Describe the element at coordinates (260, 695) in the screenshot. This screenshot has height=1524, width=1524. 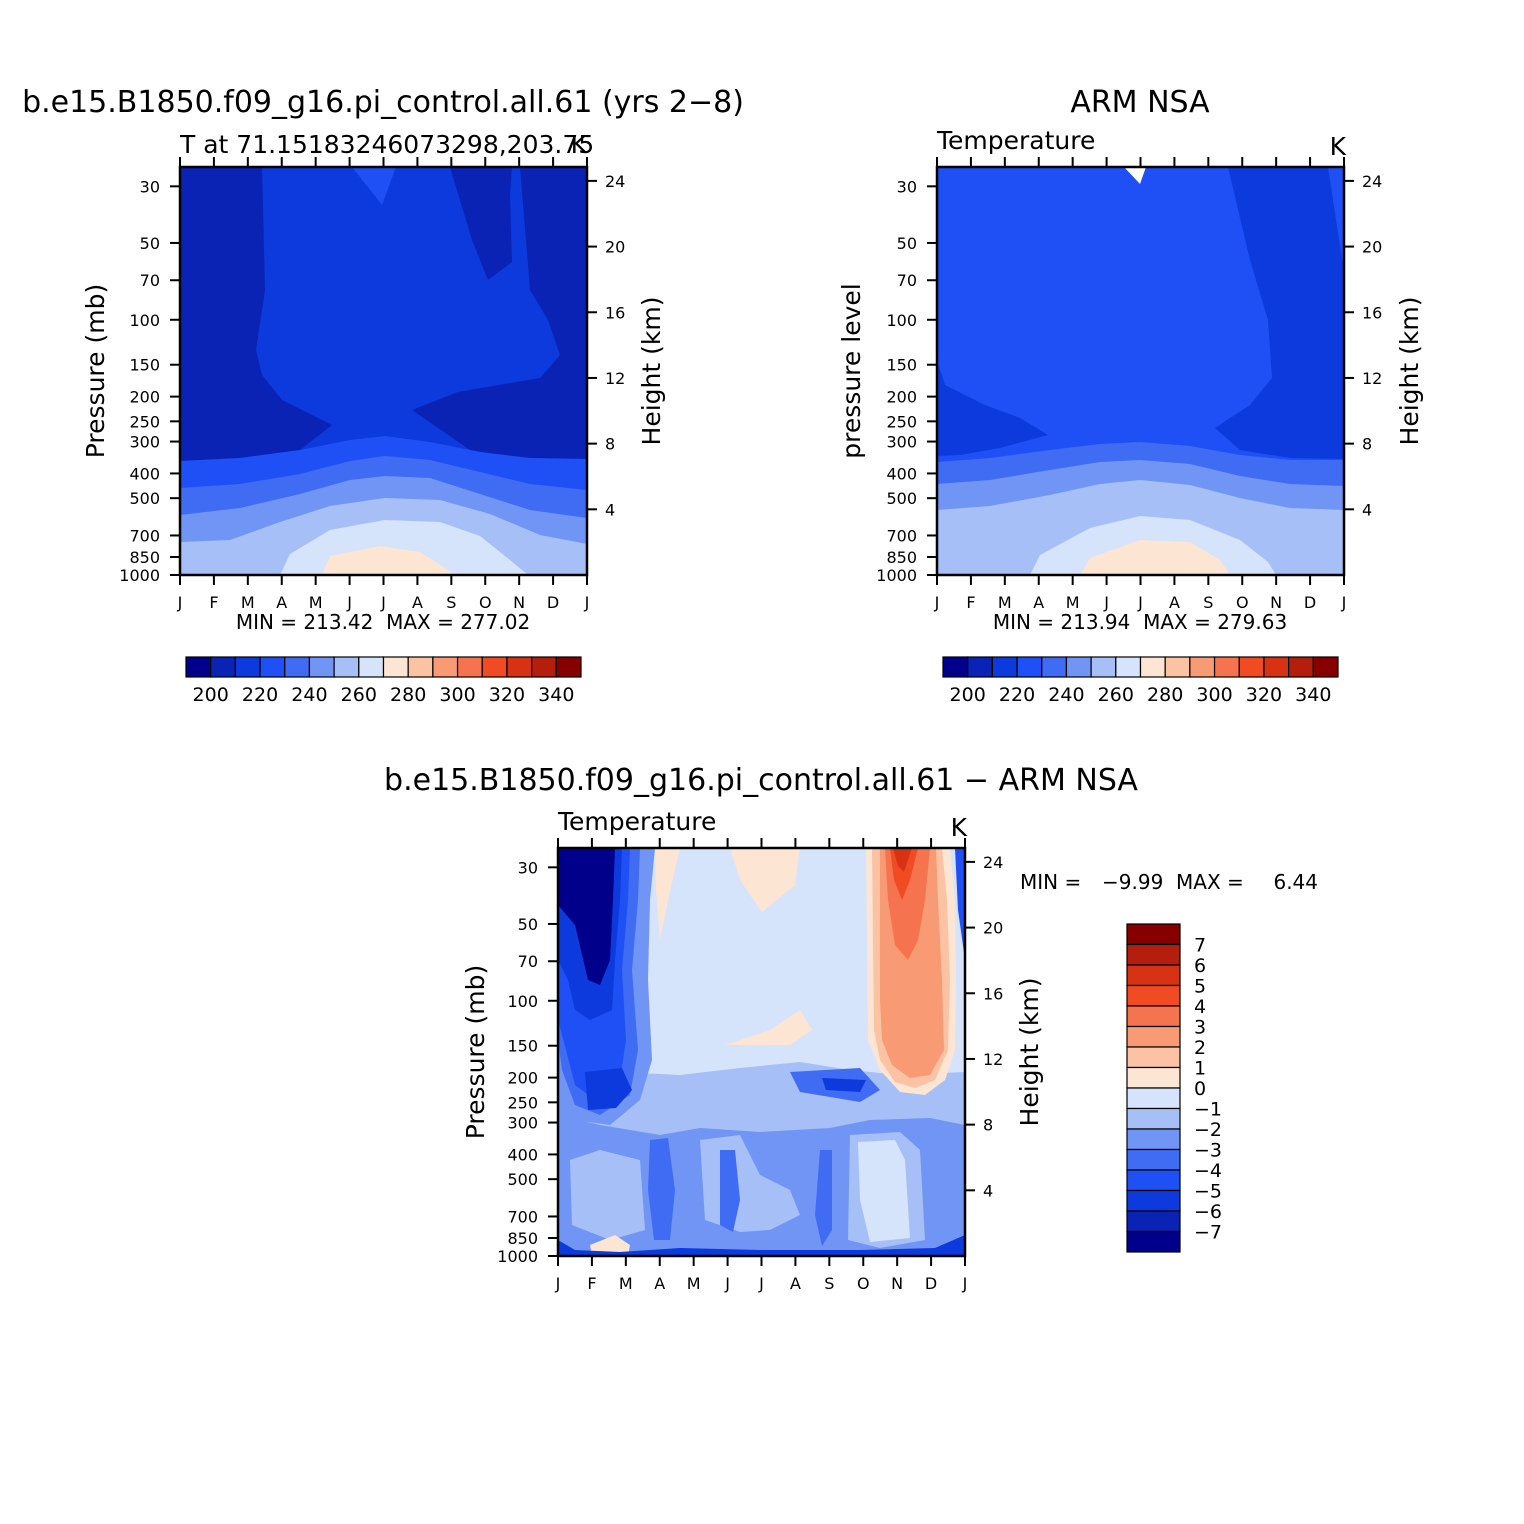
I see `colorbar-label: 220` at that location.